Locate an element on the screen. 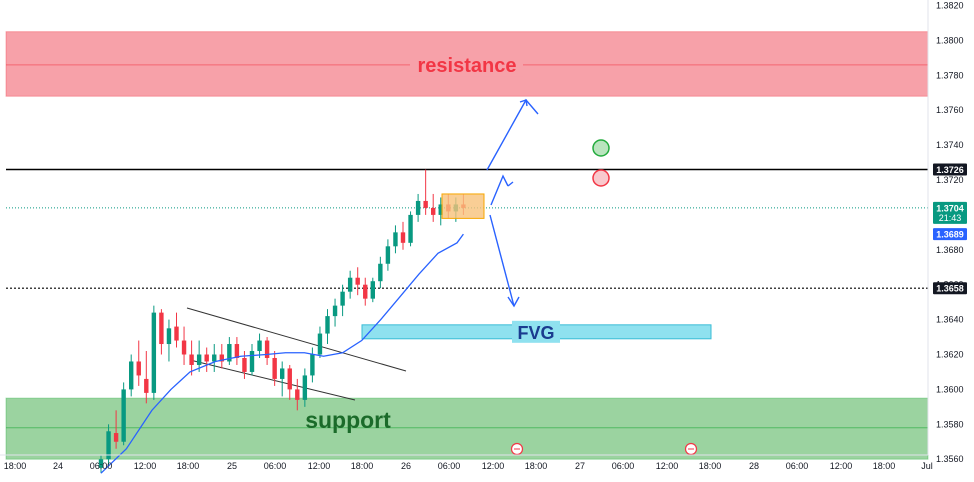  fvg-label: FVG is located at coordinates (535, 333).